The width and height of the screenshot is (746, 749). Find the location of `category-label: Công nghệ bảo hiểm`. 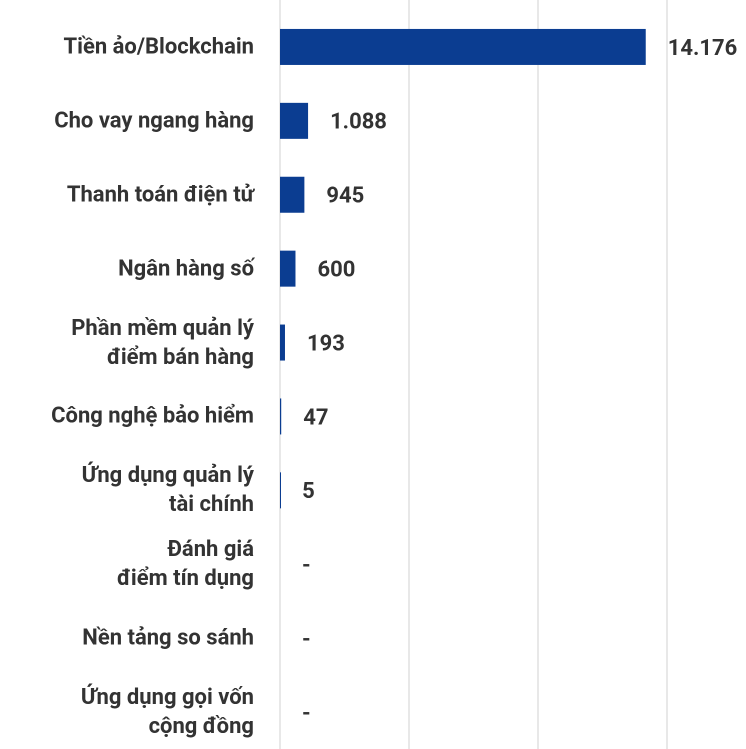

category-label: Công nghệ bảo hiểm is located at coordinates (152, 416).